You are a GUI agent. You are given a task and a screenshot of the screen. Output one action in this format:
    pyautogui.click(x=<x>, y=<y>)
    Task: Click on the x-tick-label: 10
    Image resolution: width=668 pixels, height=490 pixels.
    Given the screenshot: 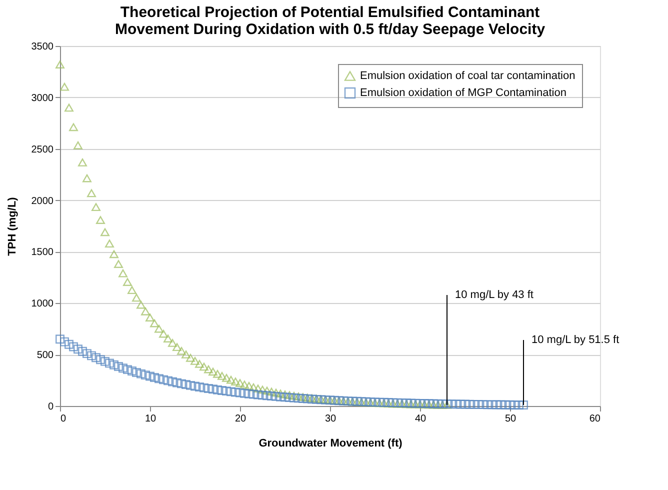 What is the action you would take?
    pyautogui.click(x=150, y=419)
    